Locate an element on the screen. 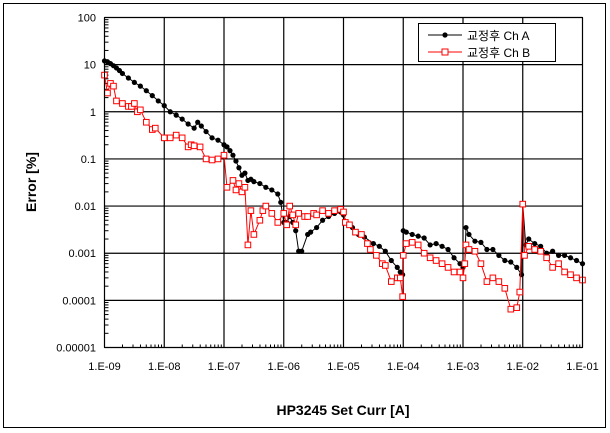 The height and width of the screenshot is (433, 610). x-tick-label: 1.E-05 is located at coordinates (343, 367).